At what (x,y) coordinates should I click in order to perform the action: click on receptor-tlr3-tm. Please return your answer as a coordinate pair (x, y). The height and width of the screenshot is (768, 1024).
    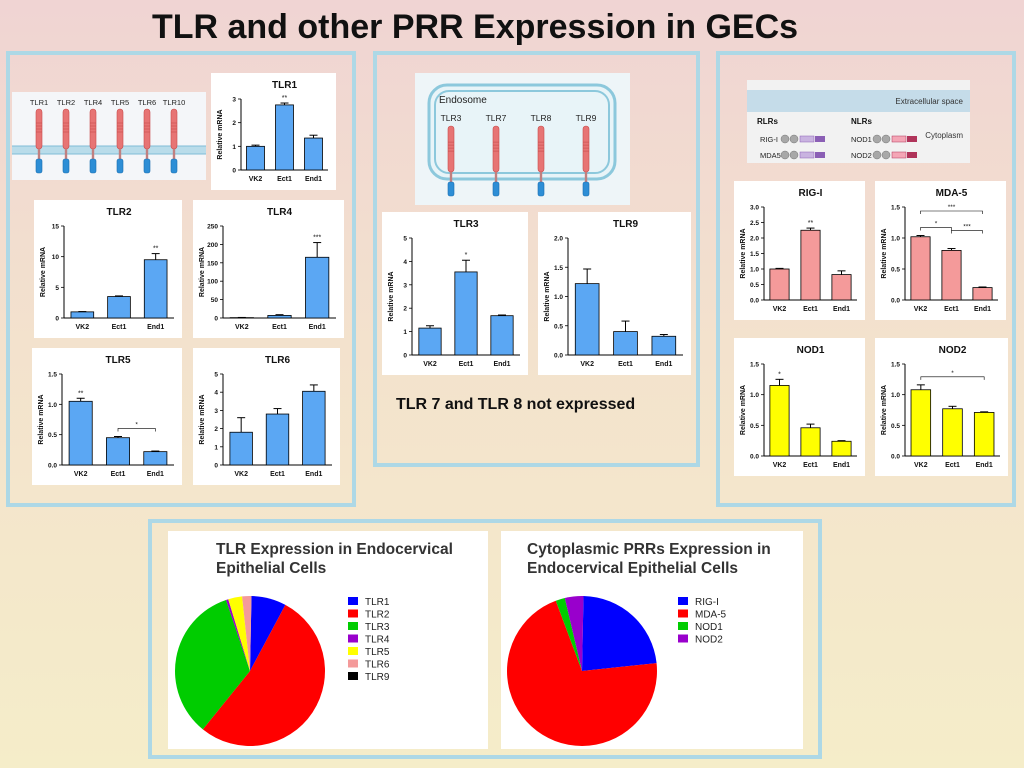
    Looking at the image, I should click on (451, 177).